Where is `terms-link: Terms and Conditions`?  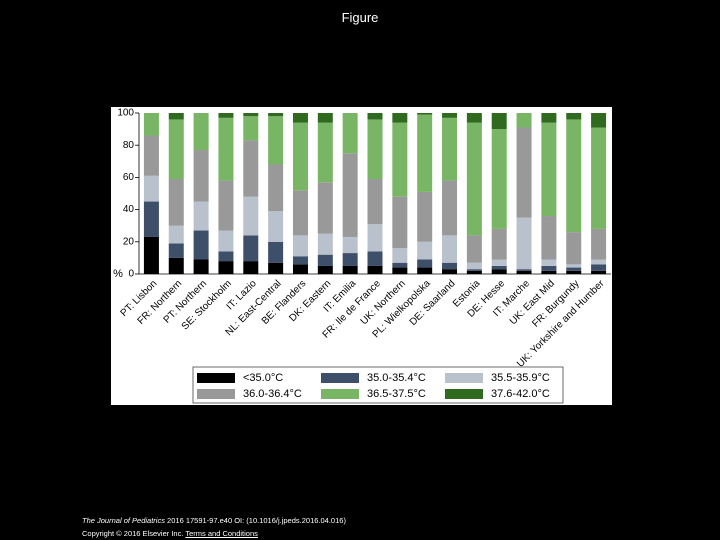
terms-link: Terms and Conditions is located at coordinates (221, 533).